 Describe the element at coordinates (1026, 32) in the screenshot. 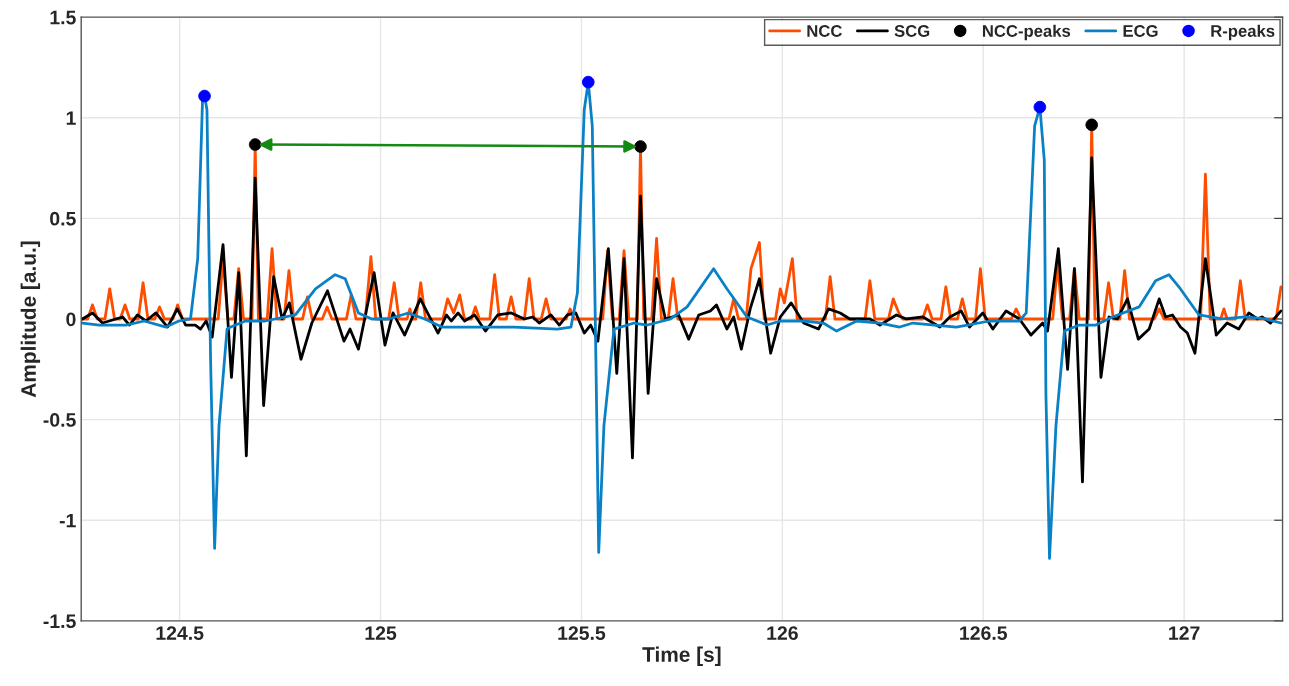

I see `legend-label: NCC-peaks` at that location.